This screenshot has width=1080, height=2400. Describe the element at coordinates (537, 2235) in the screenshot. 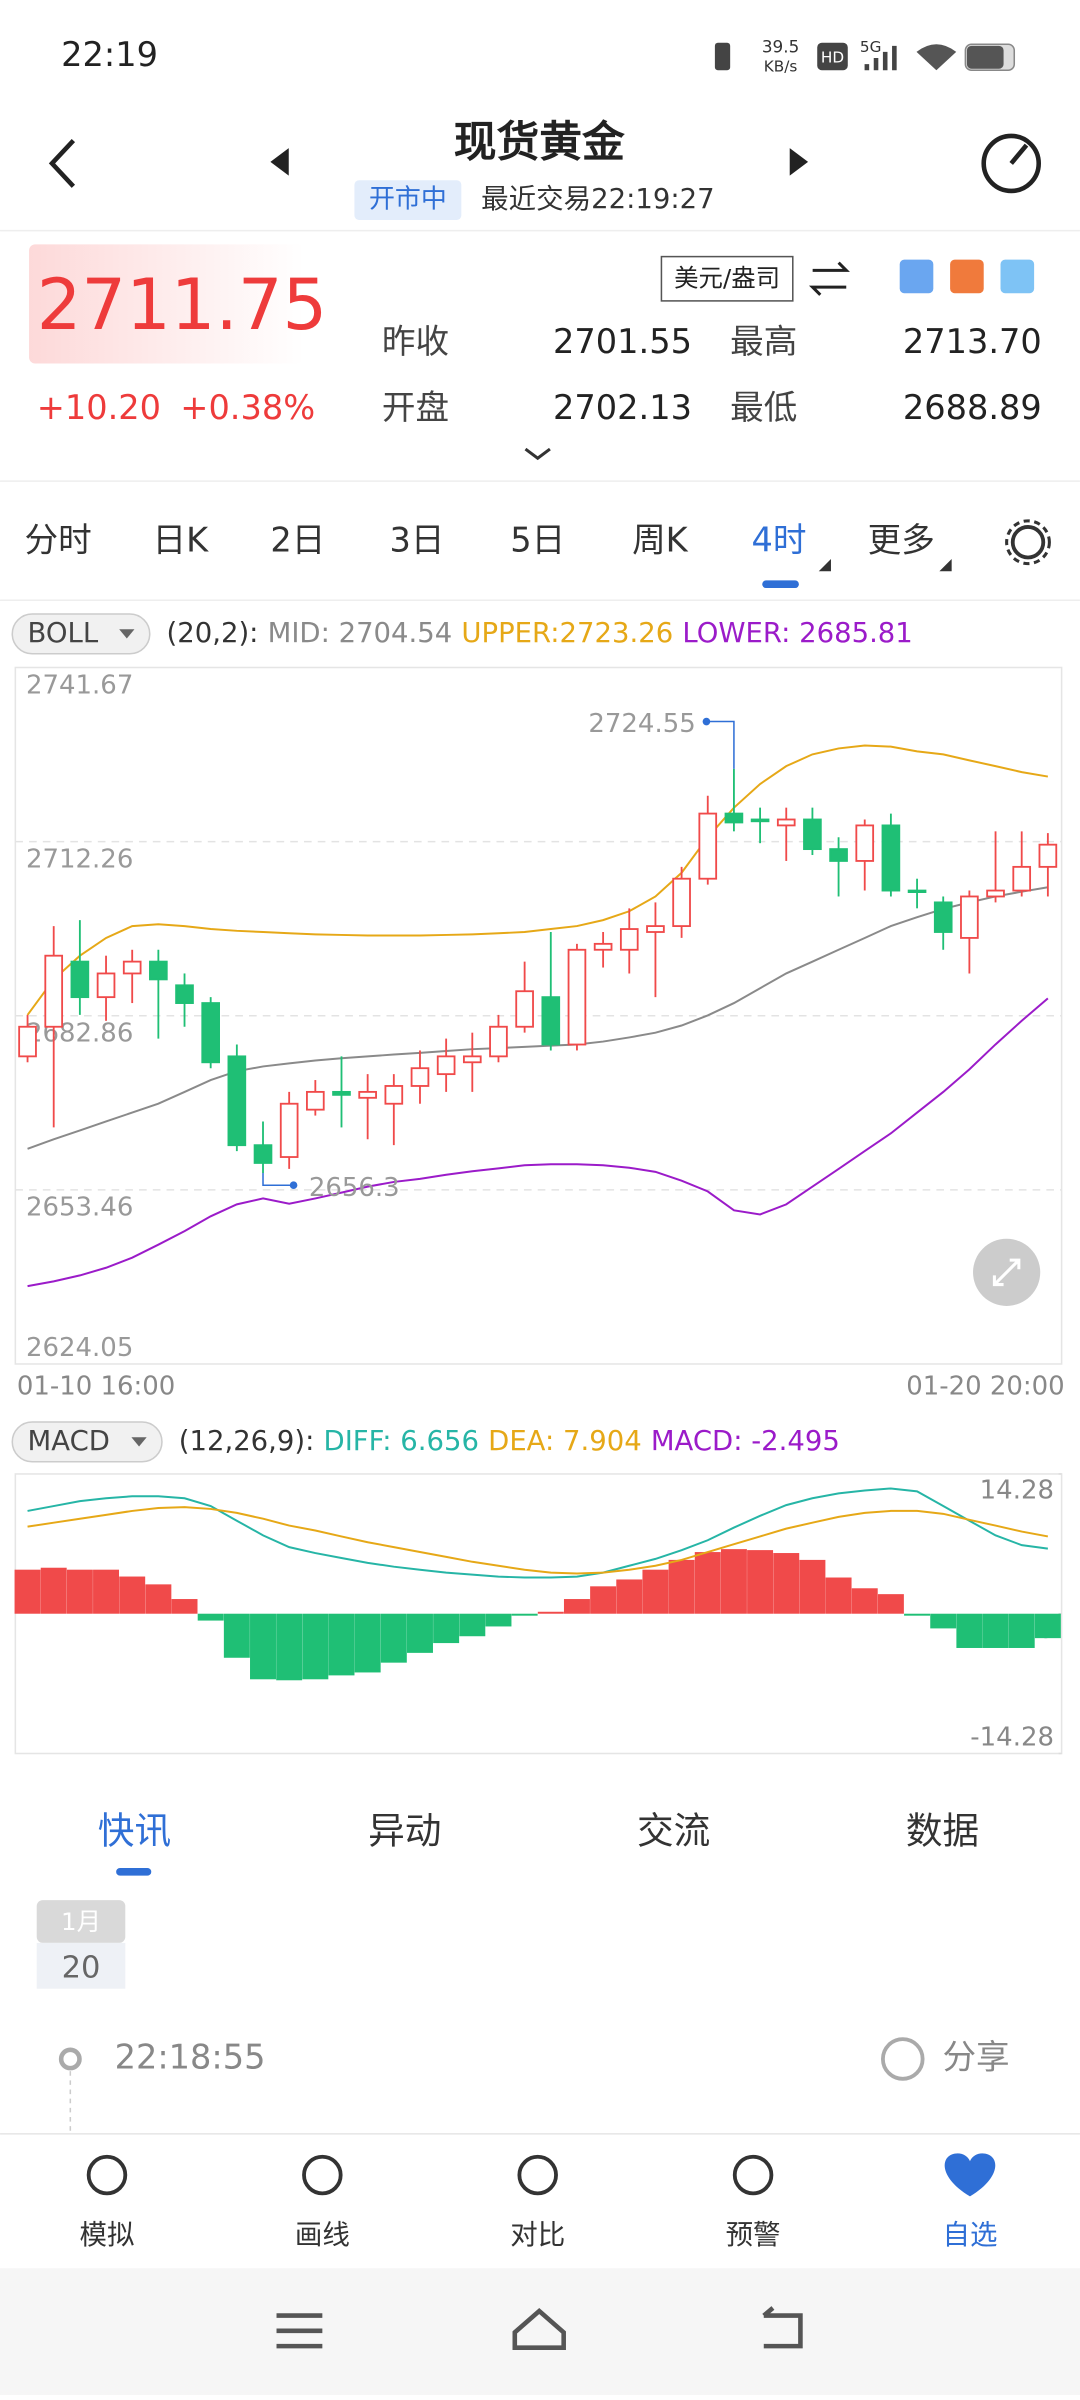

I see `nav-label: 对比` at that location.